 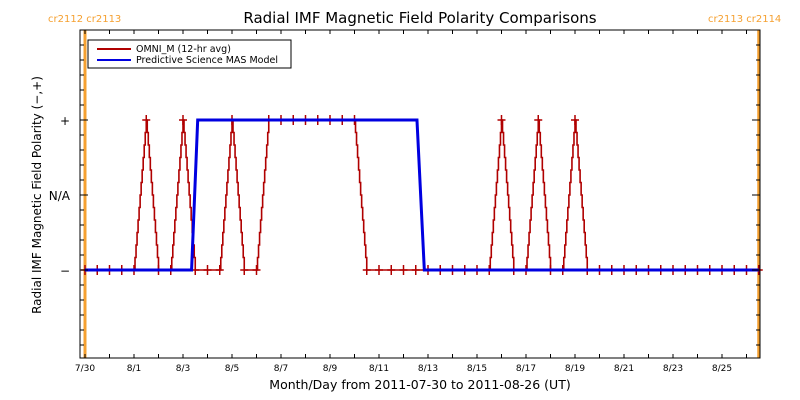 What do you see at coordinates (744, 19) in the screenshot?
I see `carrington-label-right: cr2113 cr2114` at bounding box center [744, 19].